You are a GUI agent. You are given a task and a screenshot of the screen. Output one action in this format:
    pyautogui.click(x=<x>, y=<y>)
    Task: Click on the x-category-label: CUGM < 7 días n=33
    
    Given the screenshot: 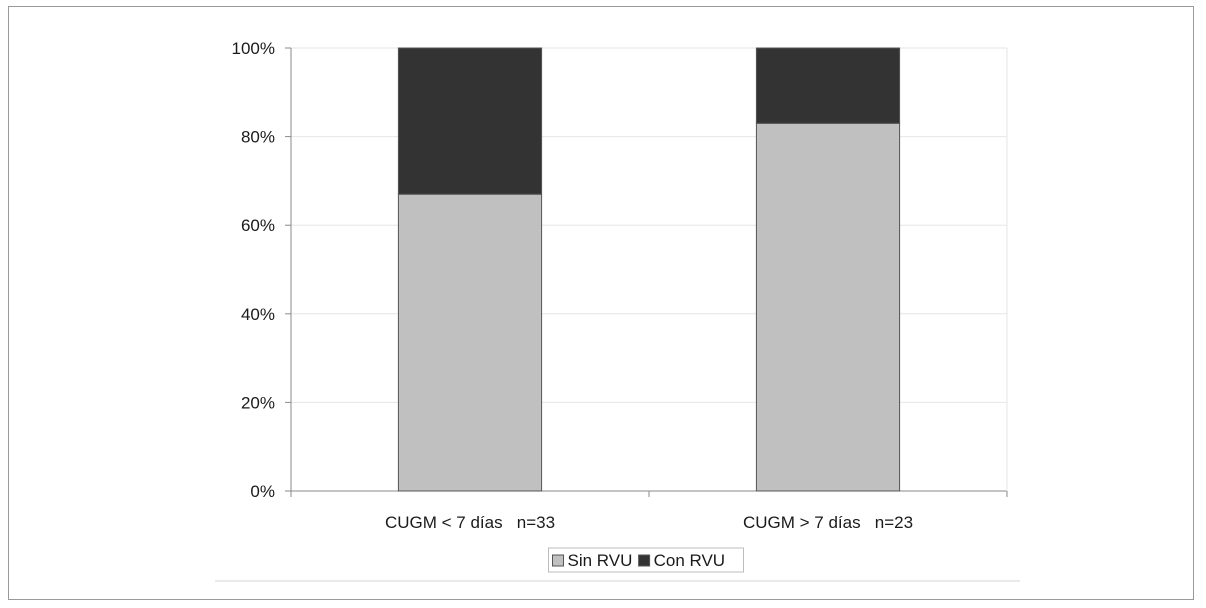 What is the action you would take?
    pyautogui.click(x=470, y=522)
    